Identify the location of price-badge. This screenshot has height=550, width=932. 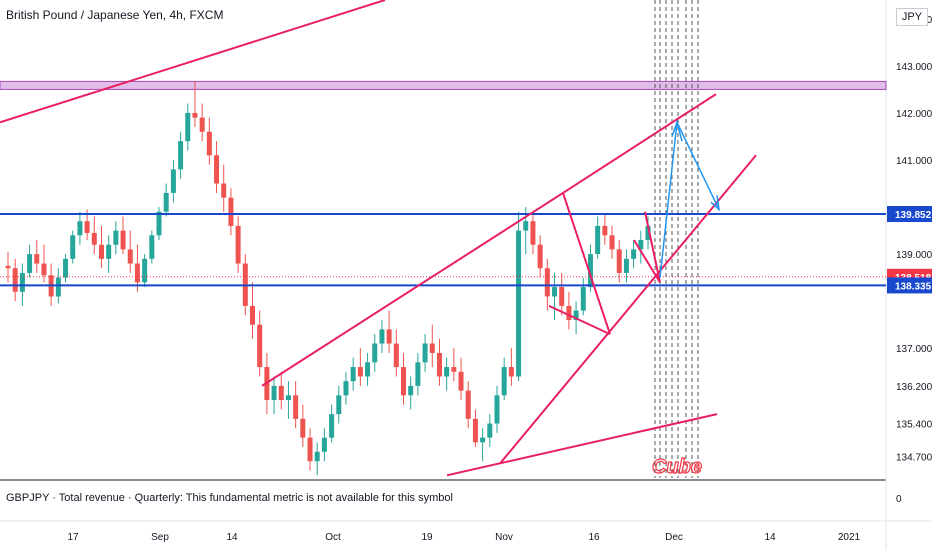
(909, 214).